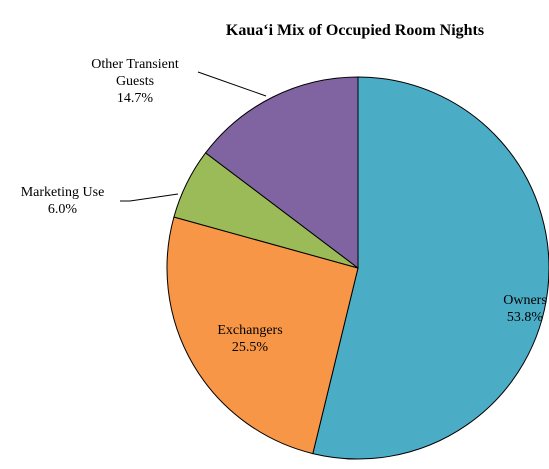 This screenshot has height=469, width=549. What do you see at coordinates (135, 98) in the screenshot?
I see `slice-value: 14.7%` at bounding box center [135, 98].